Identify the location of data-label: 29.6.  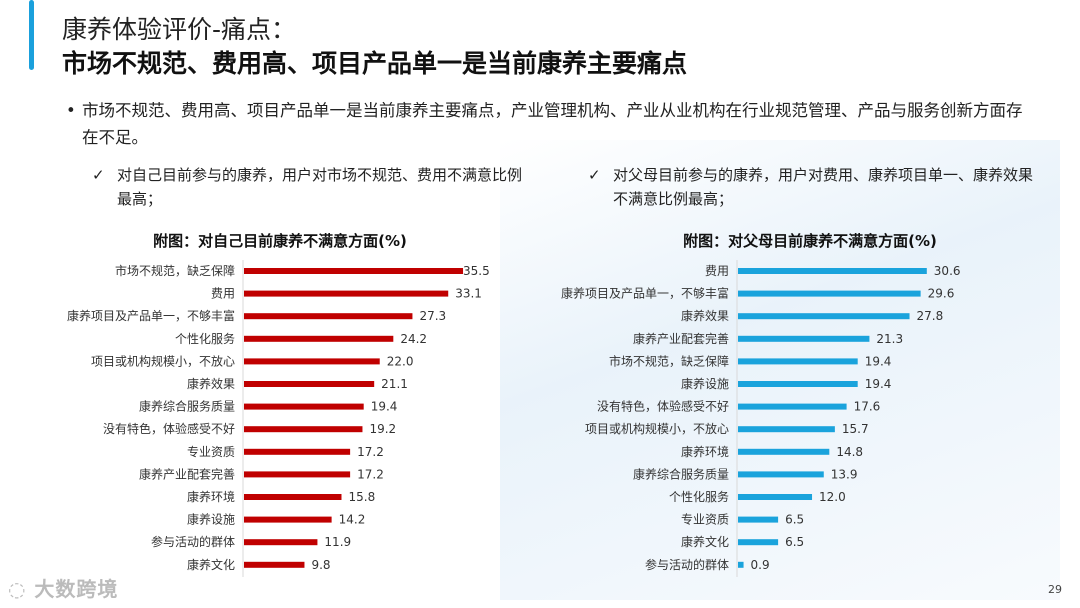
(941, 294).